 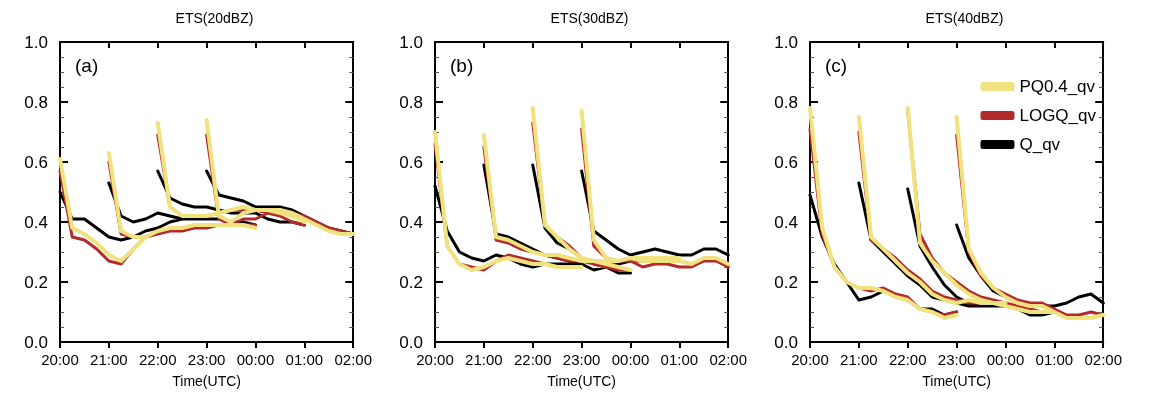 What do you see at coordinates (87, 65) in the screenshot?
I see `annotation: (a)` at bounding box center [87, 65].